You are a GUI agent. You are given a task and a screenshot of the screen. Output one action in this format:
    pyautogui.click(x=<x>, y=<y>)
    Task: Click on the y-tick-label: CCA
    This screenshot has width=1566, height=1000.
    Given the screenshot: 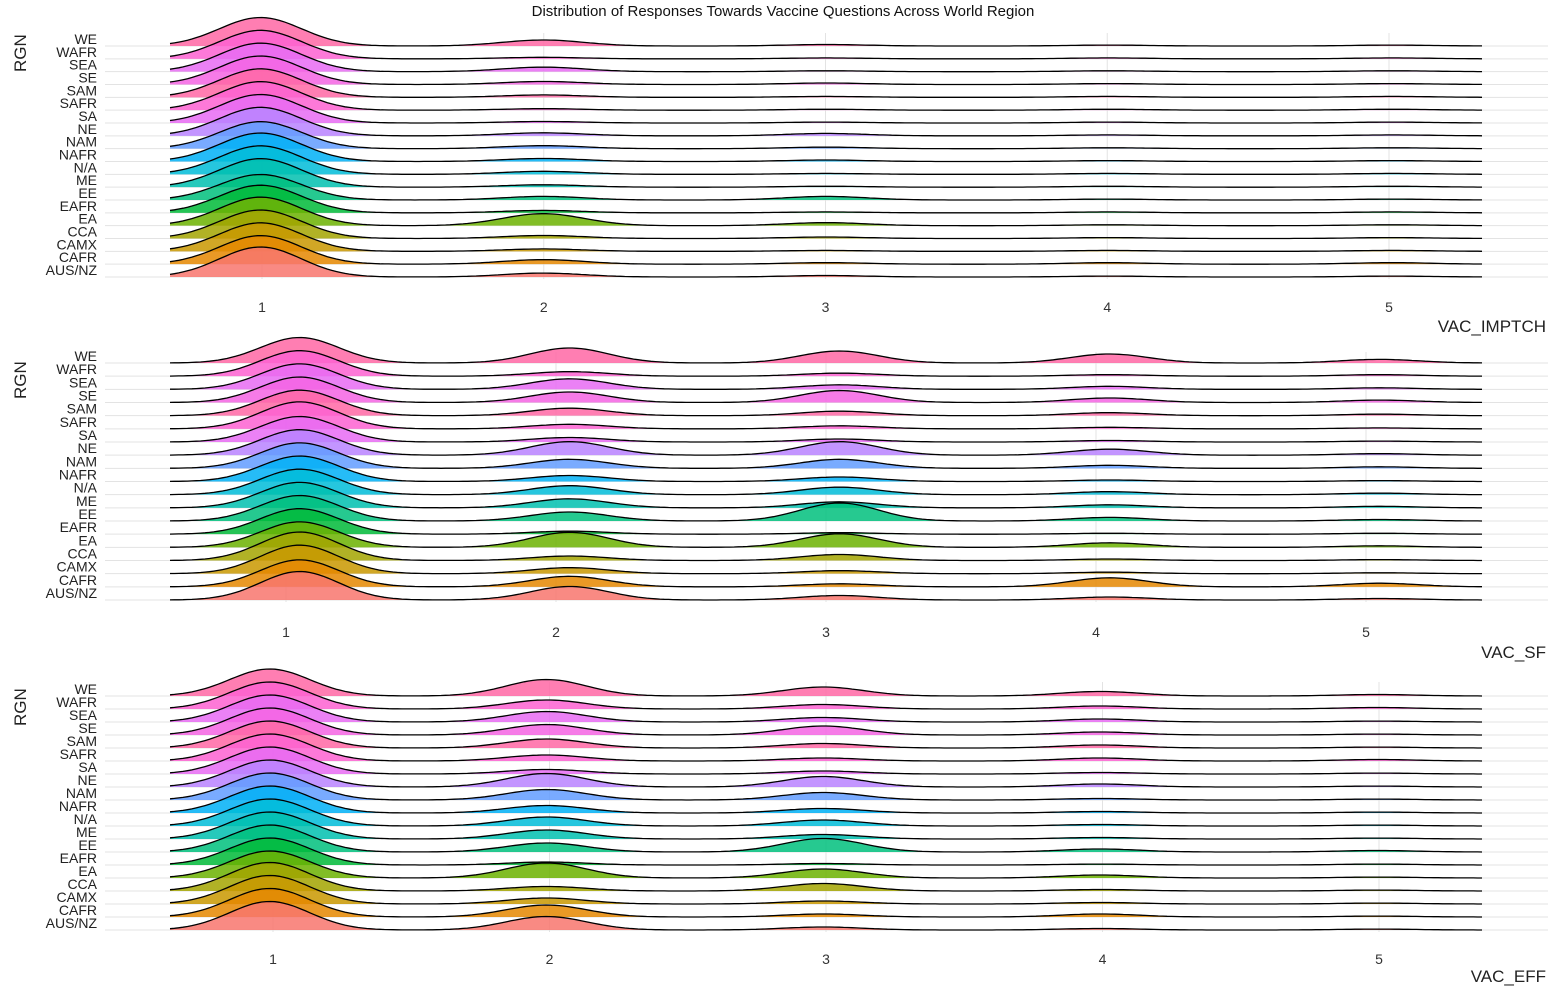 What is the action you would take?
    pyautogui.click(x=82, y=884)
    